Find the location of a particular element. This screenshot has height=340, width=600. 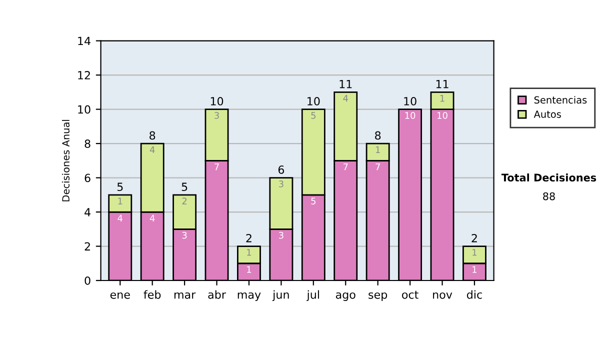

y-tick-label: 6 is located at coordinates (87, 178).